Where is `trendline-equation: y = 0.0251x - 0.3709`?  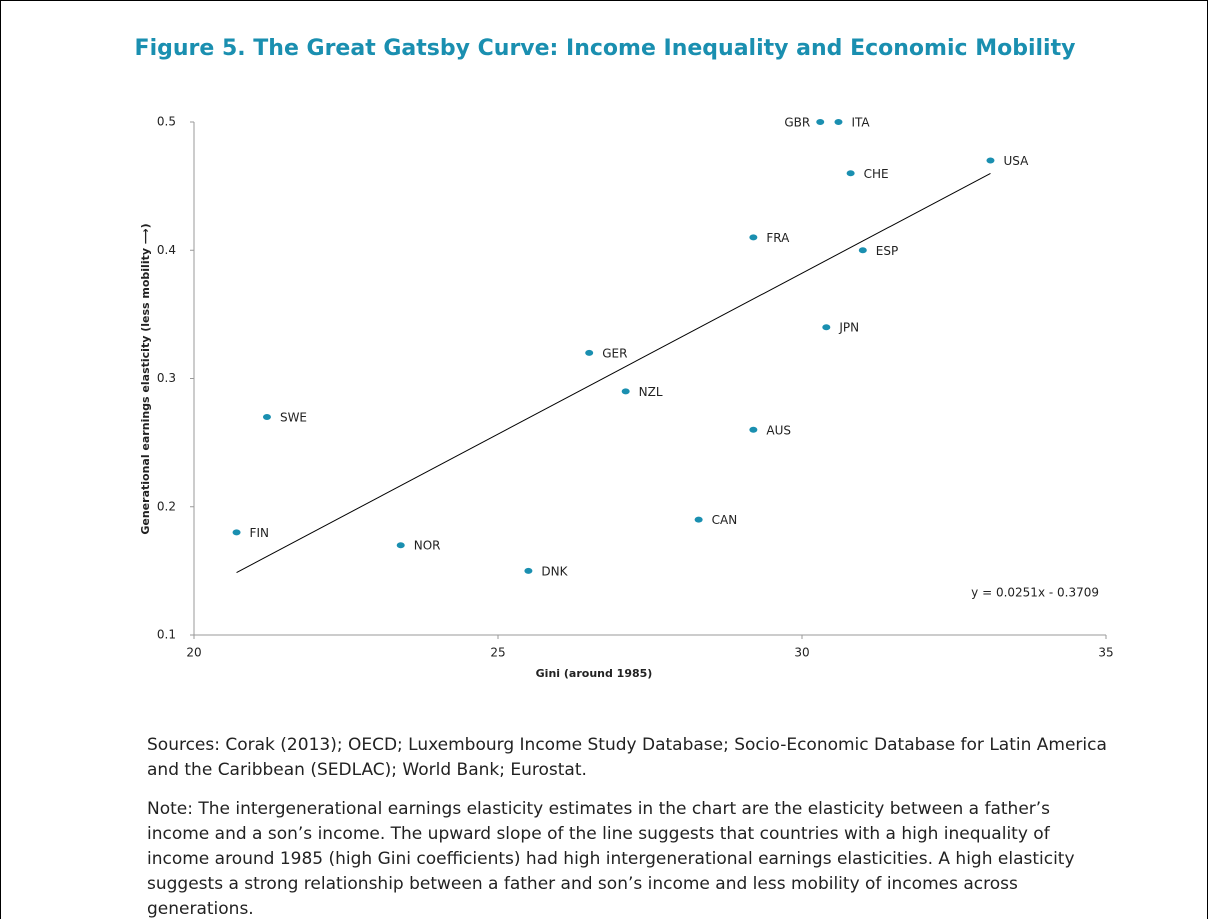 trendline-equation: y = 0.0251x - 0.3709 is located at coordinates (1035, 593).